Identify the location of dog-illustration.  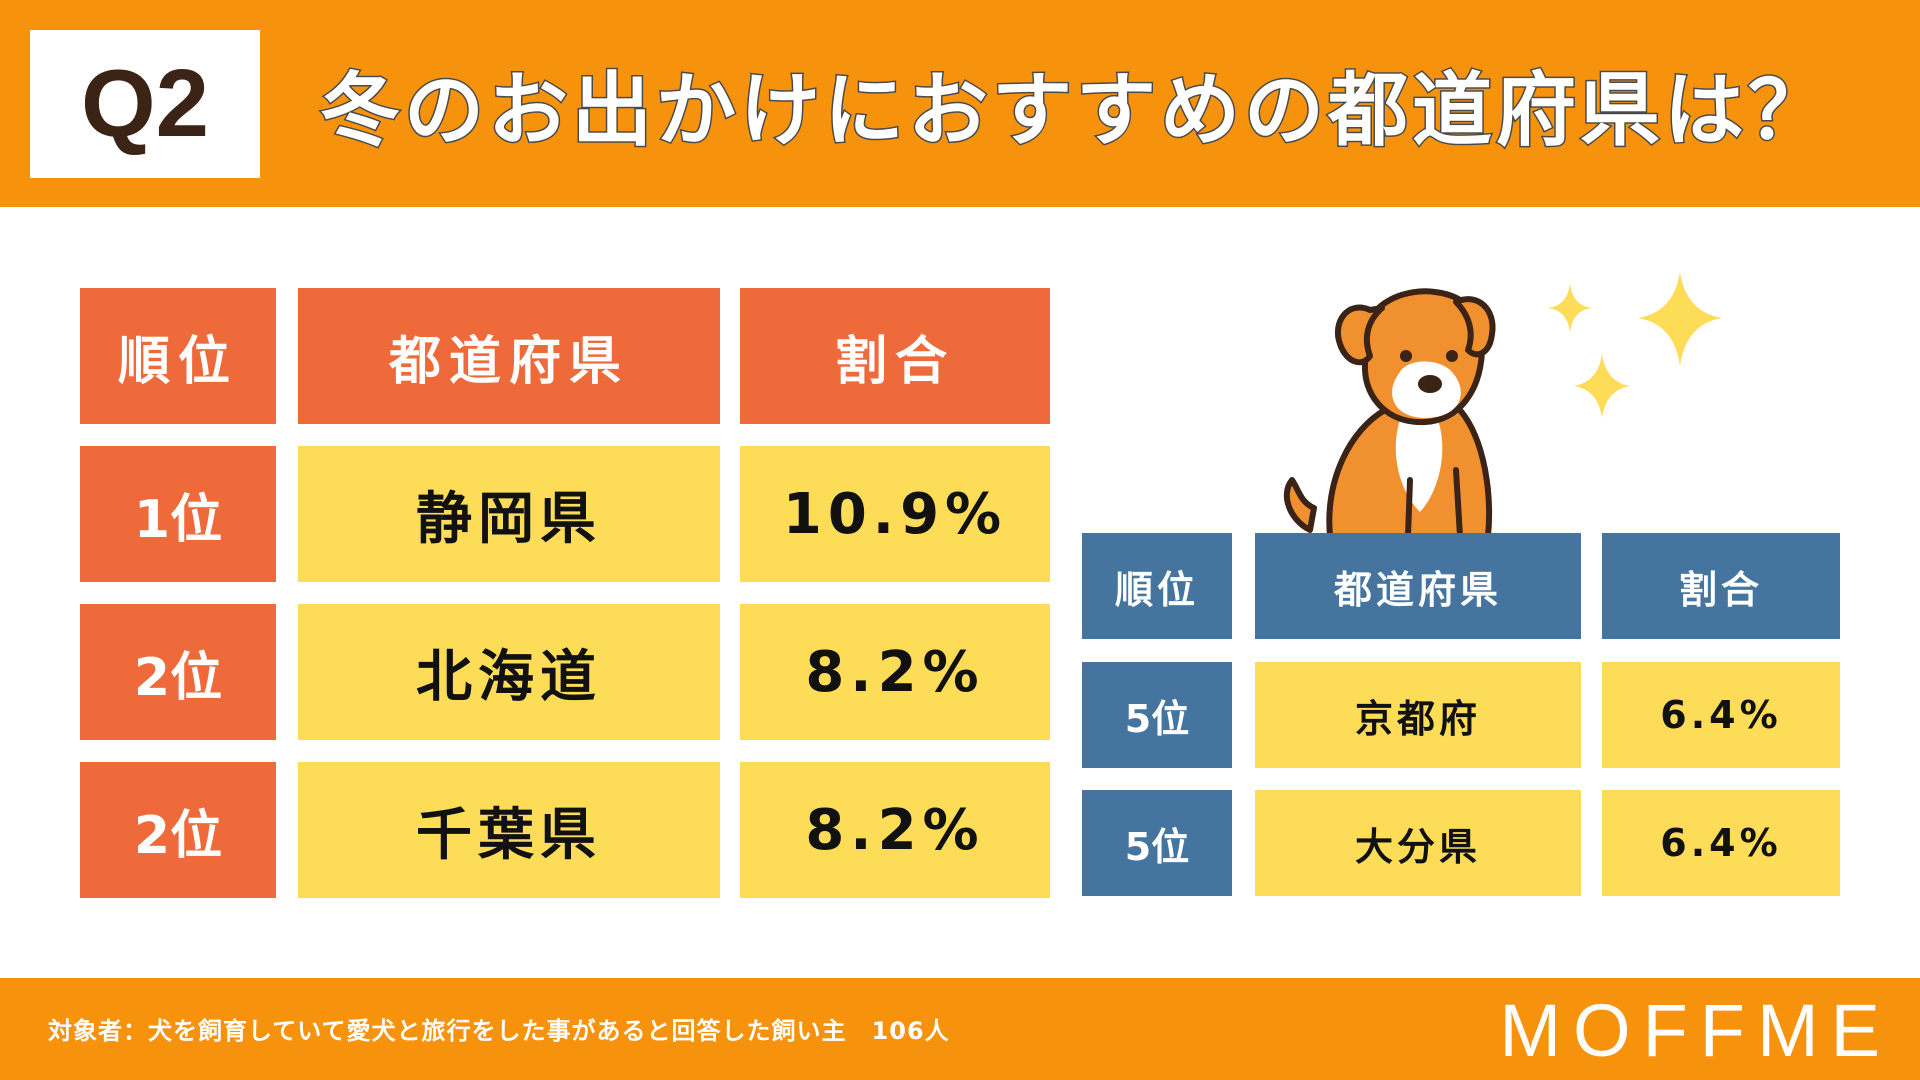
(1389, 412).